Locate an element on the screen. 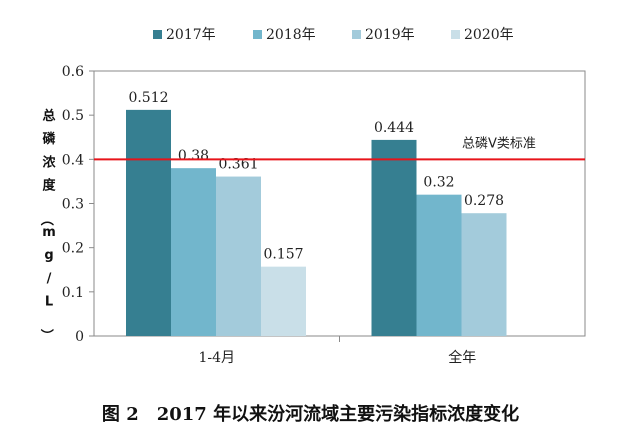 The height and width of the screenshot is (445, 621). data-label: 0.278 is located at coordinates (484, 201).